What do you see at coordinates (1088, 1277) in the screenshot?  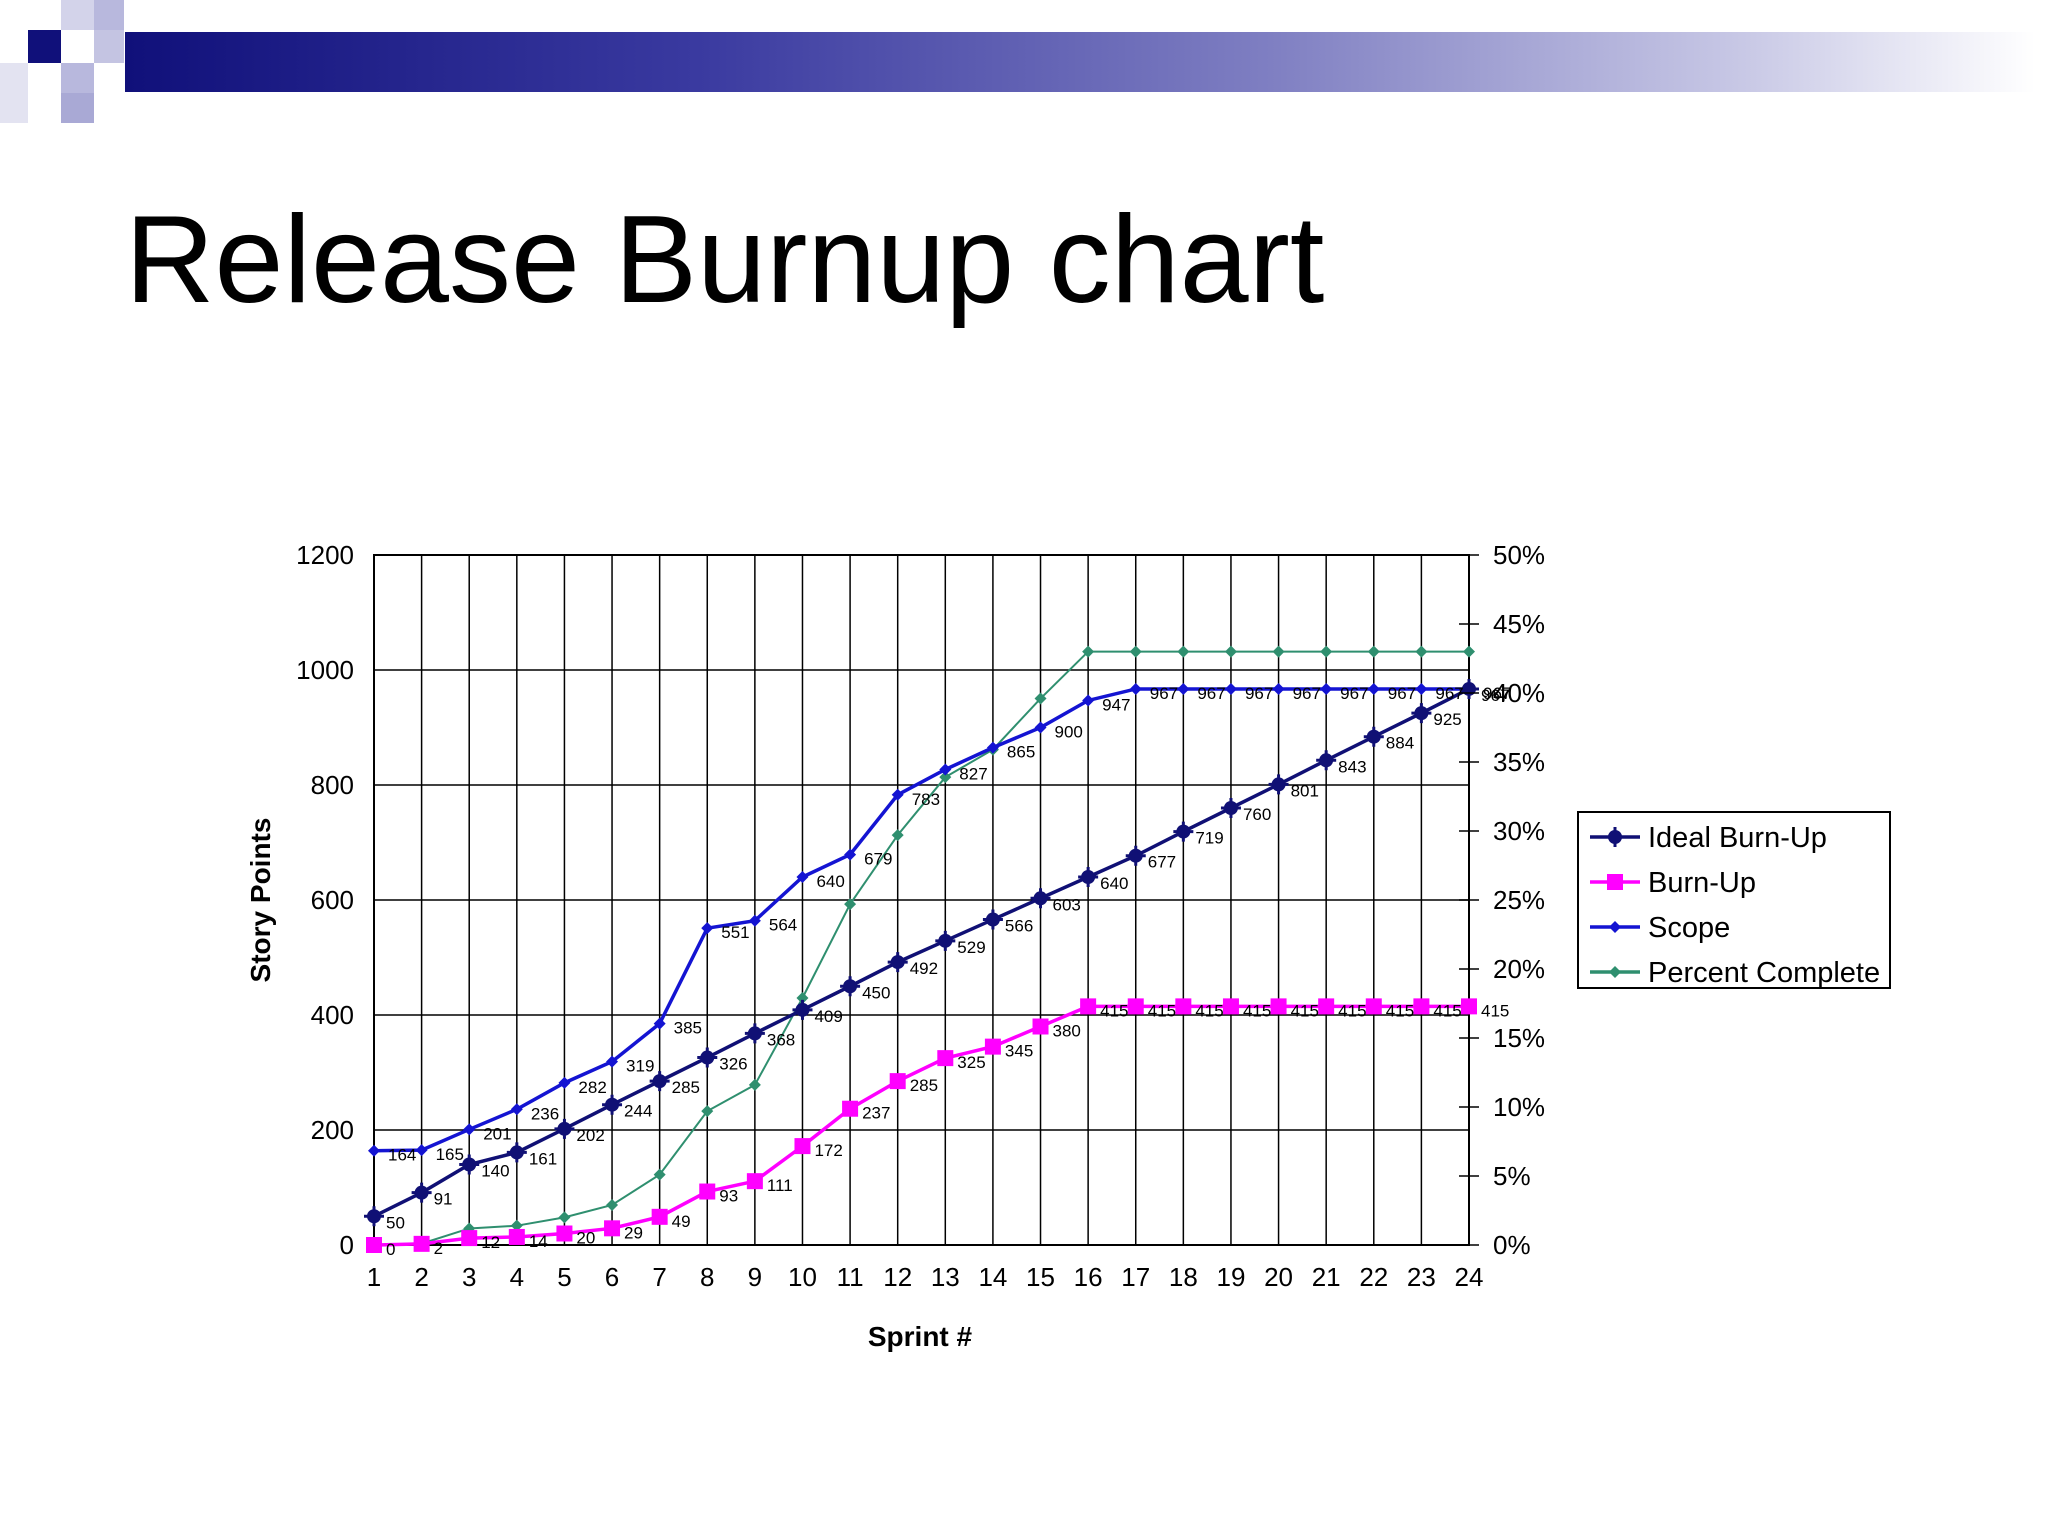 I see `x-tick-label: 16` at bounding box center [1088, 1277].